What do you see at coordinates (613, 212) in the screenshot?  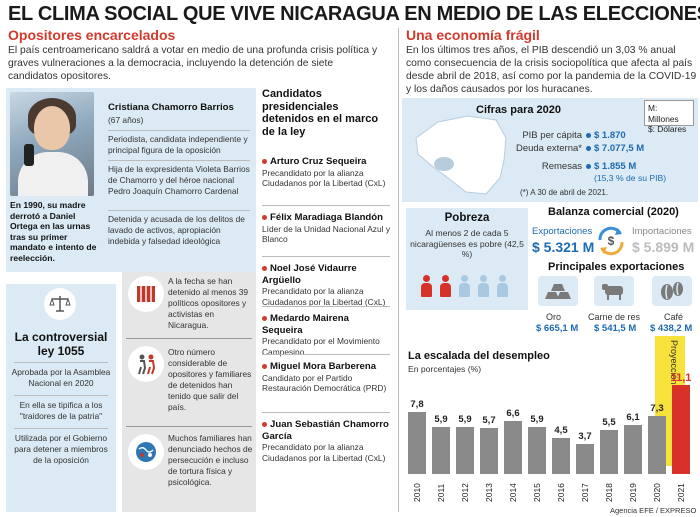 I see `balanza-title: Balanza comercial (2020)` at bounding box center [613, 212].